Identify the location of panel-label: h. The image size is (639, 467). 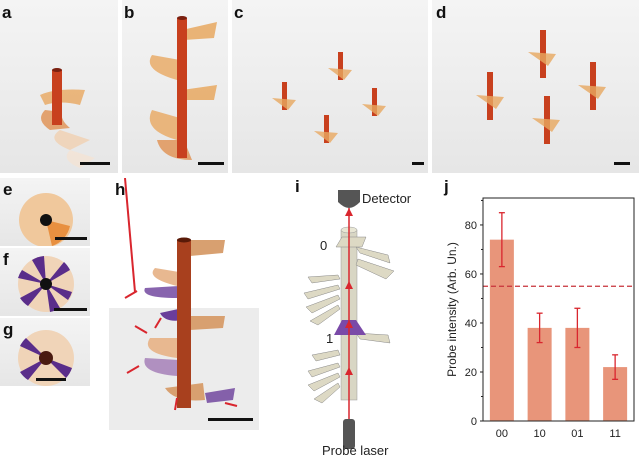
(120, 189).